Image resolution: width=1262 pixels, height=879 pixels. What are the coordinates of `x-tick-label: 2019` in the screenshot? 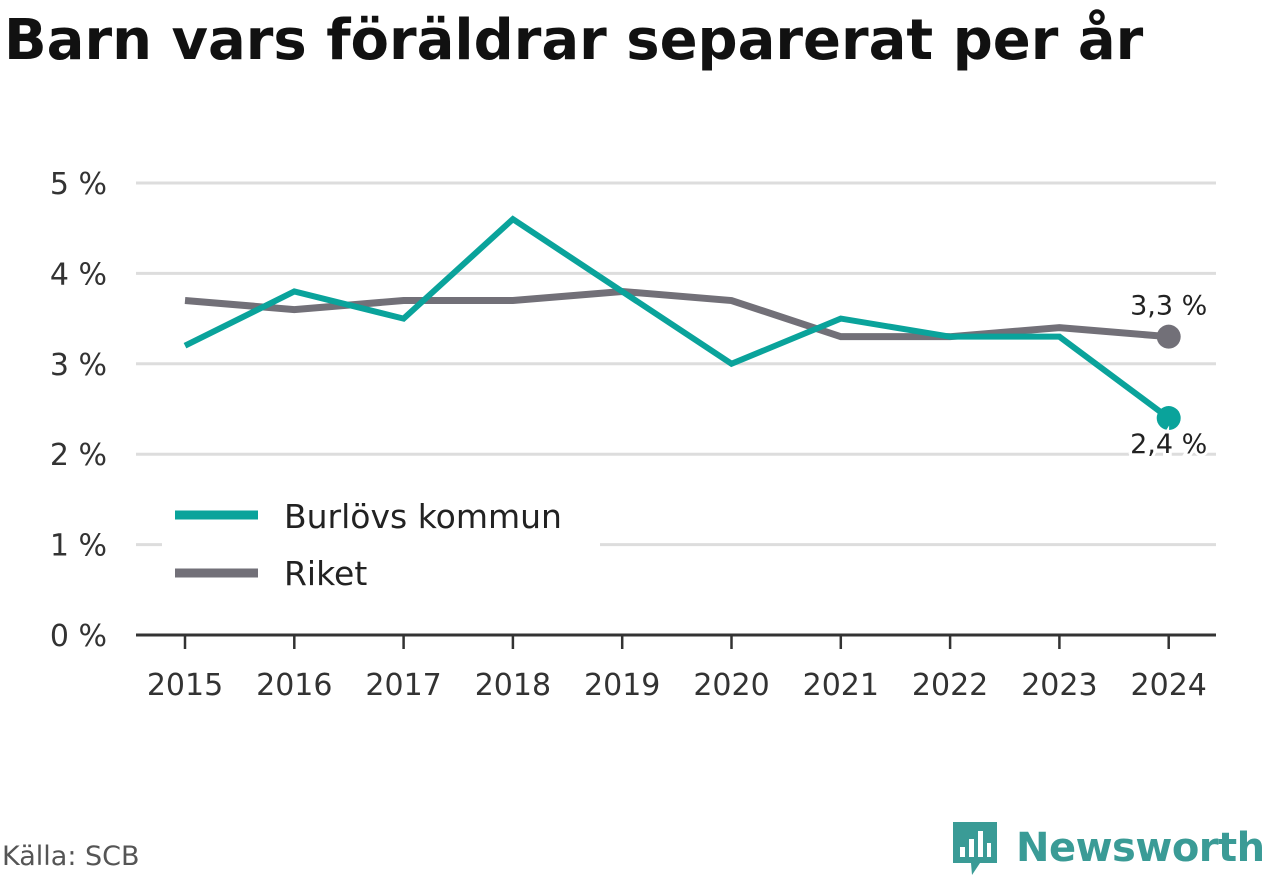 It's located at (622, 685).